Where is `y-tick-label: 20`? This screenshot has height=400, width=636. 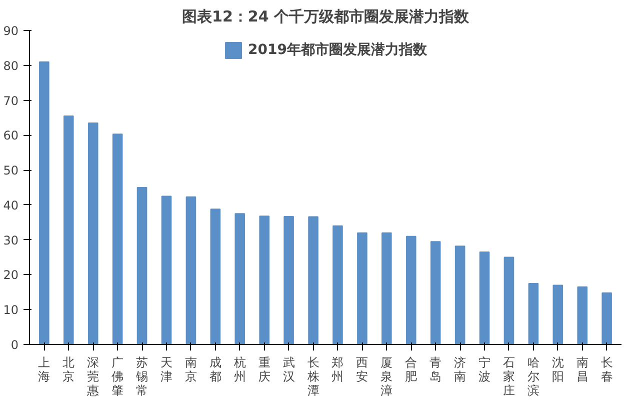
y-tick-label: 20 is located at coordinates (11, 275).